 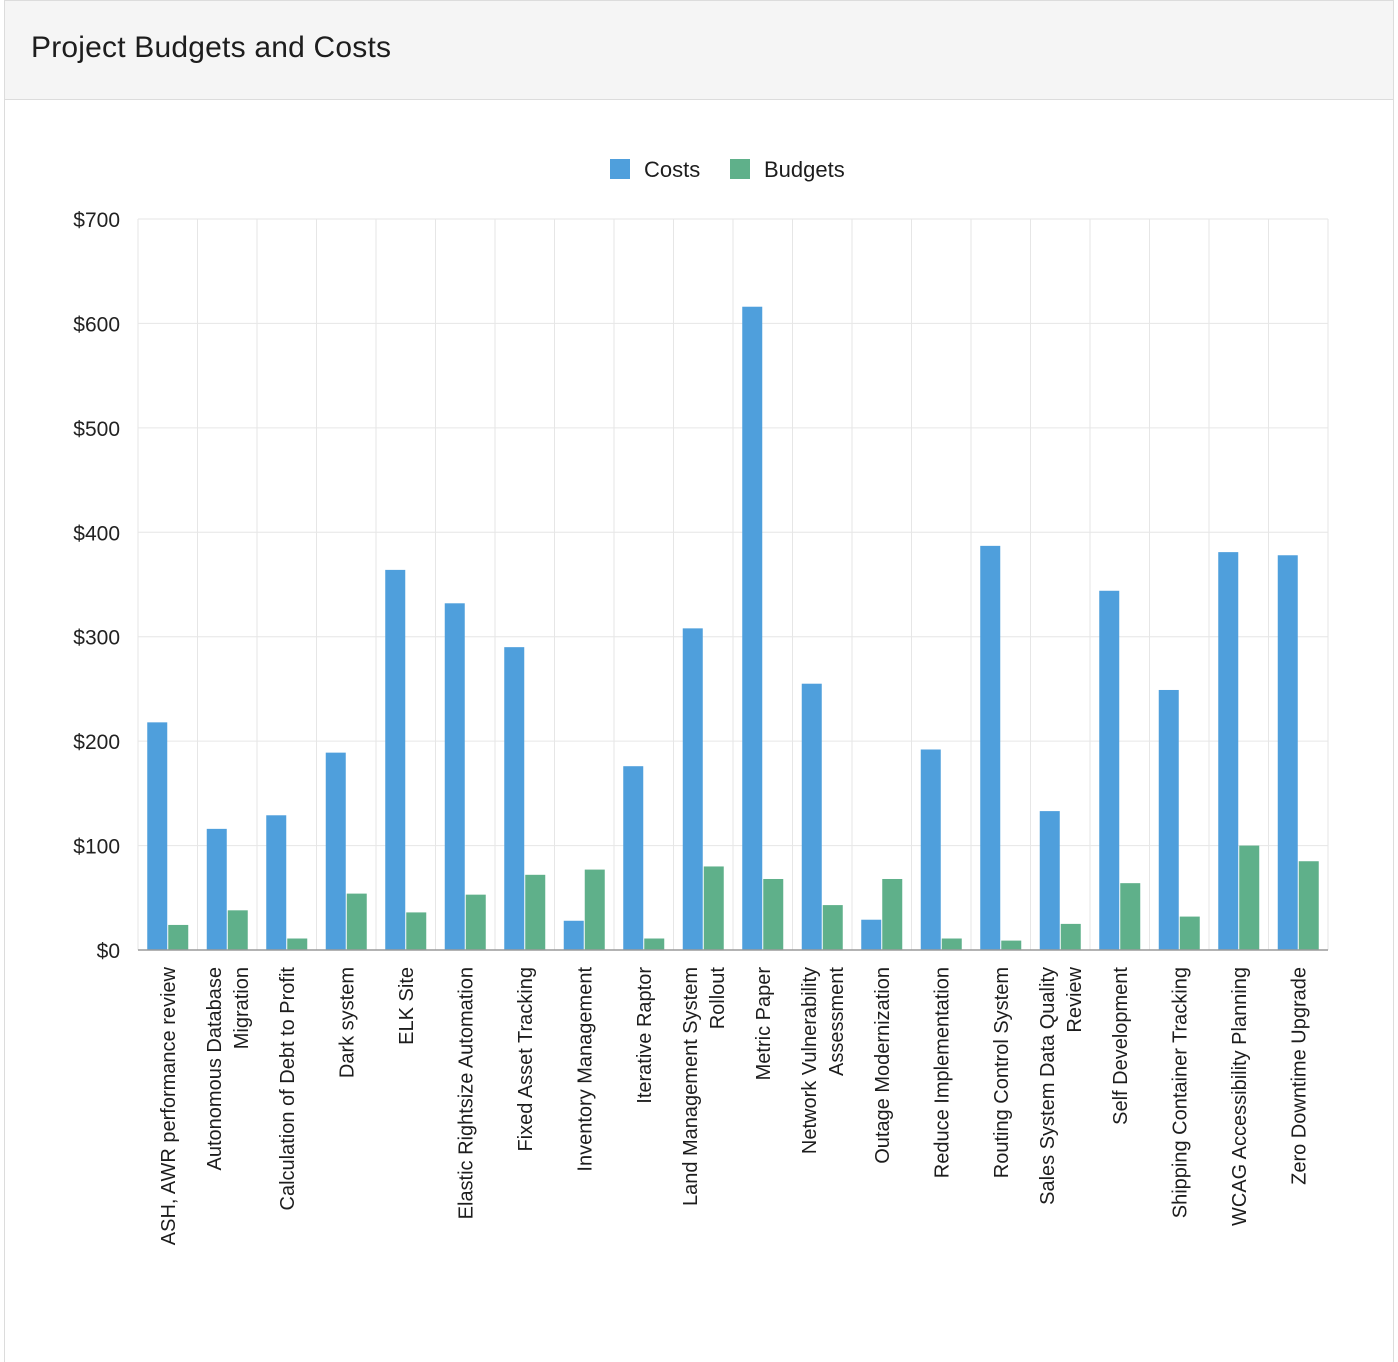 I want to click on x-tick-label-group: Reduce Implementation, so click(x=942, y=1072).